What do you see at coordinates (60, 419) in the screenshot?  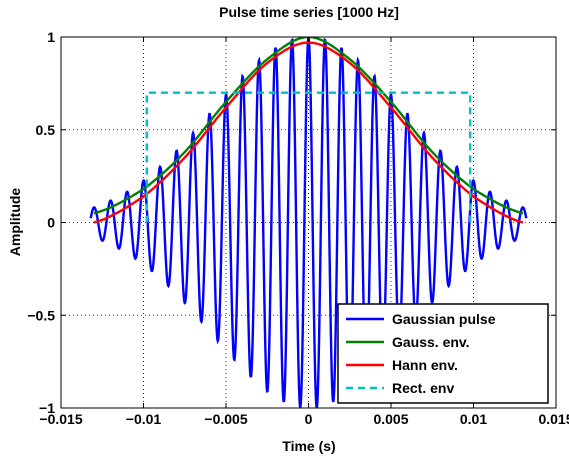 I see `x-tick-label: −0.015` at bounding box center [60, 419].